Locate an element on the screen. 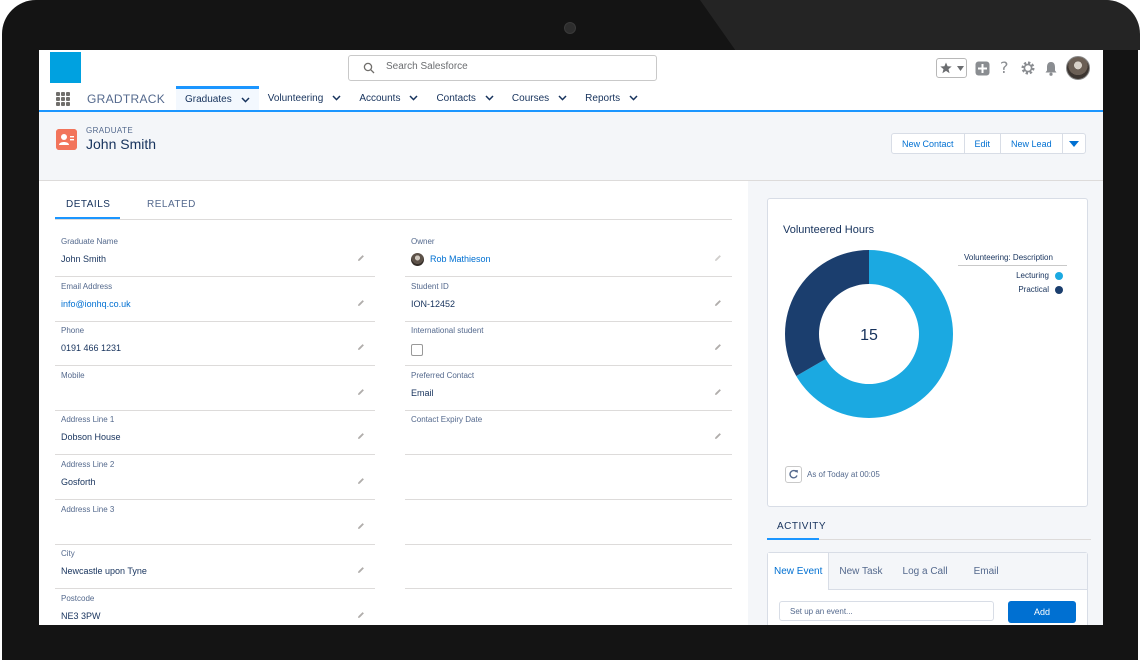 The height and width of the screenshot is (660, 1140). as-of-timestamp: As of Today at 00:05 is located at coordinates (843, 474).